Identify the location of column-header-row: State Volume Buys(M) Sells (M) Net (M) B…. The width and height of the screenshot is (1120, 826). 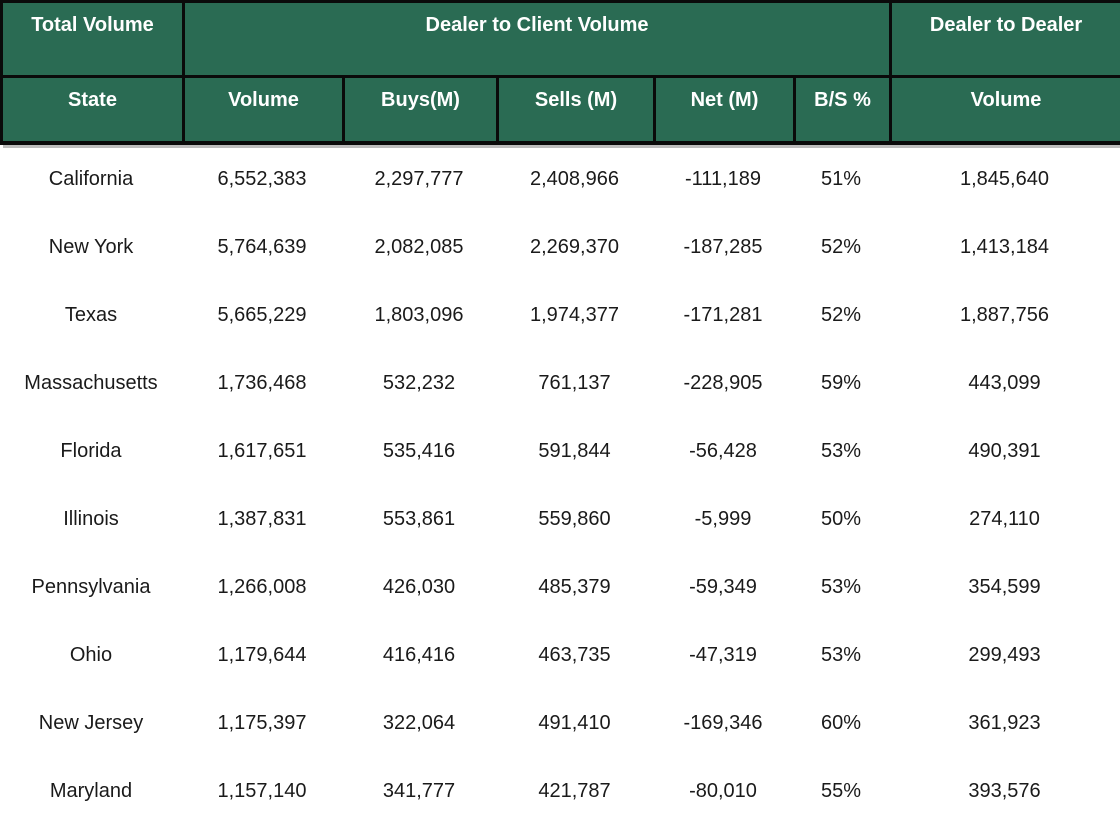
(560, 110).